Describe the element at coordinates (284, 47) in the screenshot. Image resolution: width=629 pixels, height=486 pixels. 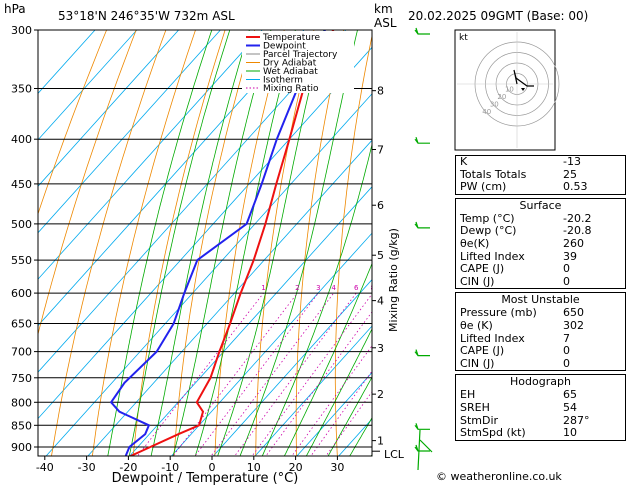
I see `legend-label: Dewpoint` at that location.